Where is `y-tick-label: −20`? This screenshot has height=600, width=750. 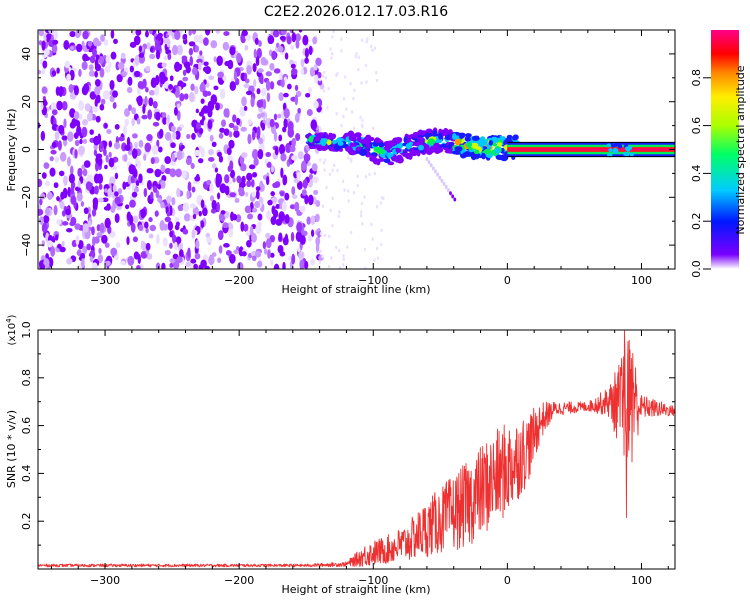
y-tick-label: −20 is located at coordinates (26, 197).